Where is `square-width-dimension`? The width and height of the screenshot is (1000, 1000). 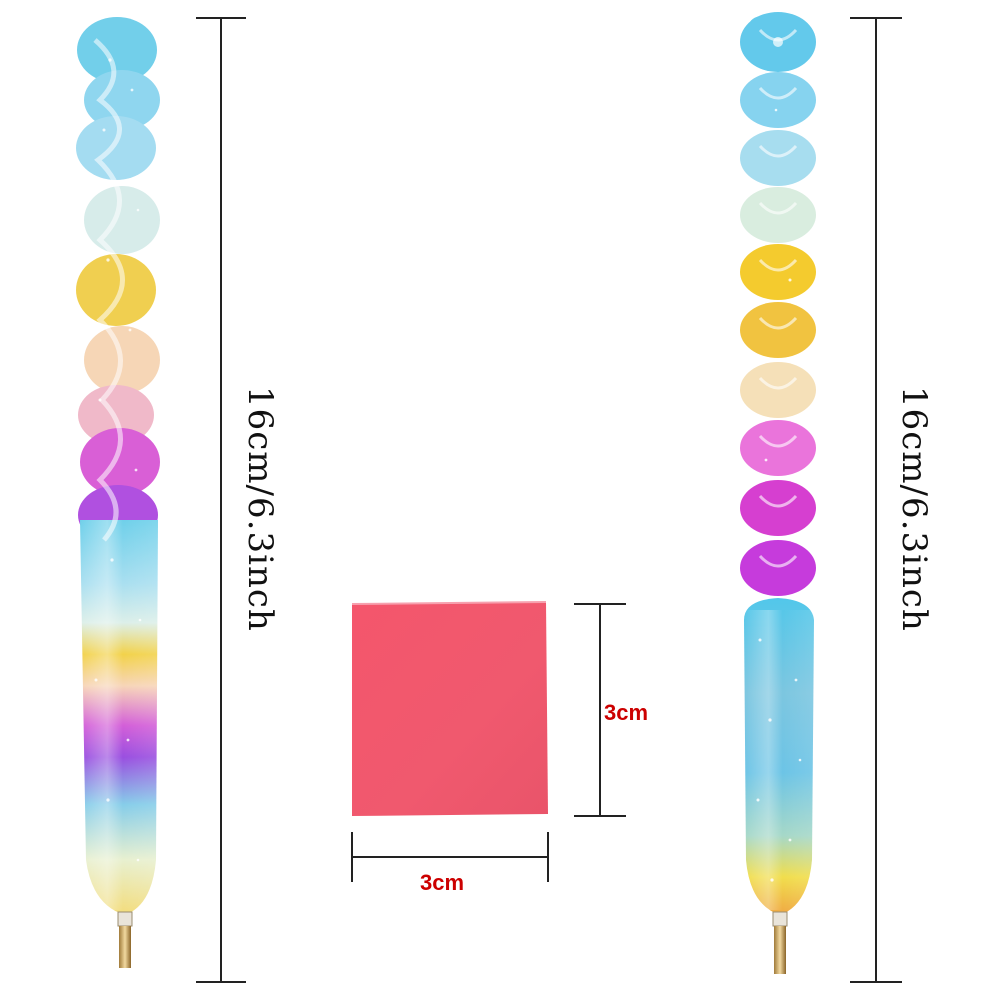
square-width-dimension is located at coordinates (450, 857).